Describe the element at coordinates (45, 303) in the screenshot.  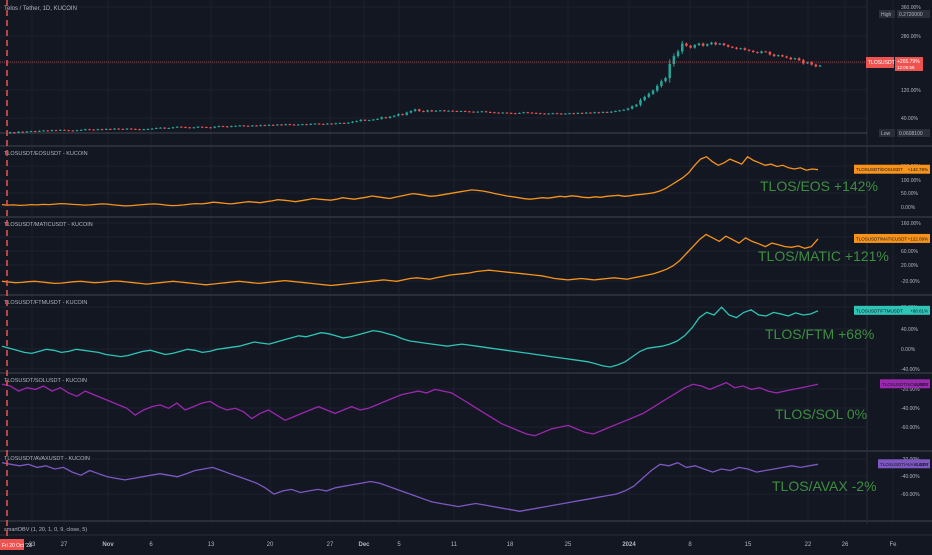
I see `pane-title: TLOSUSDT/FTMUSDT - KUCOIN` at that location.